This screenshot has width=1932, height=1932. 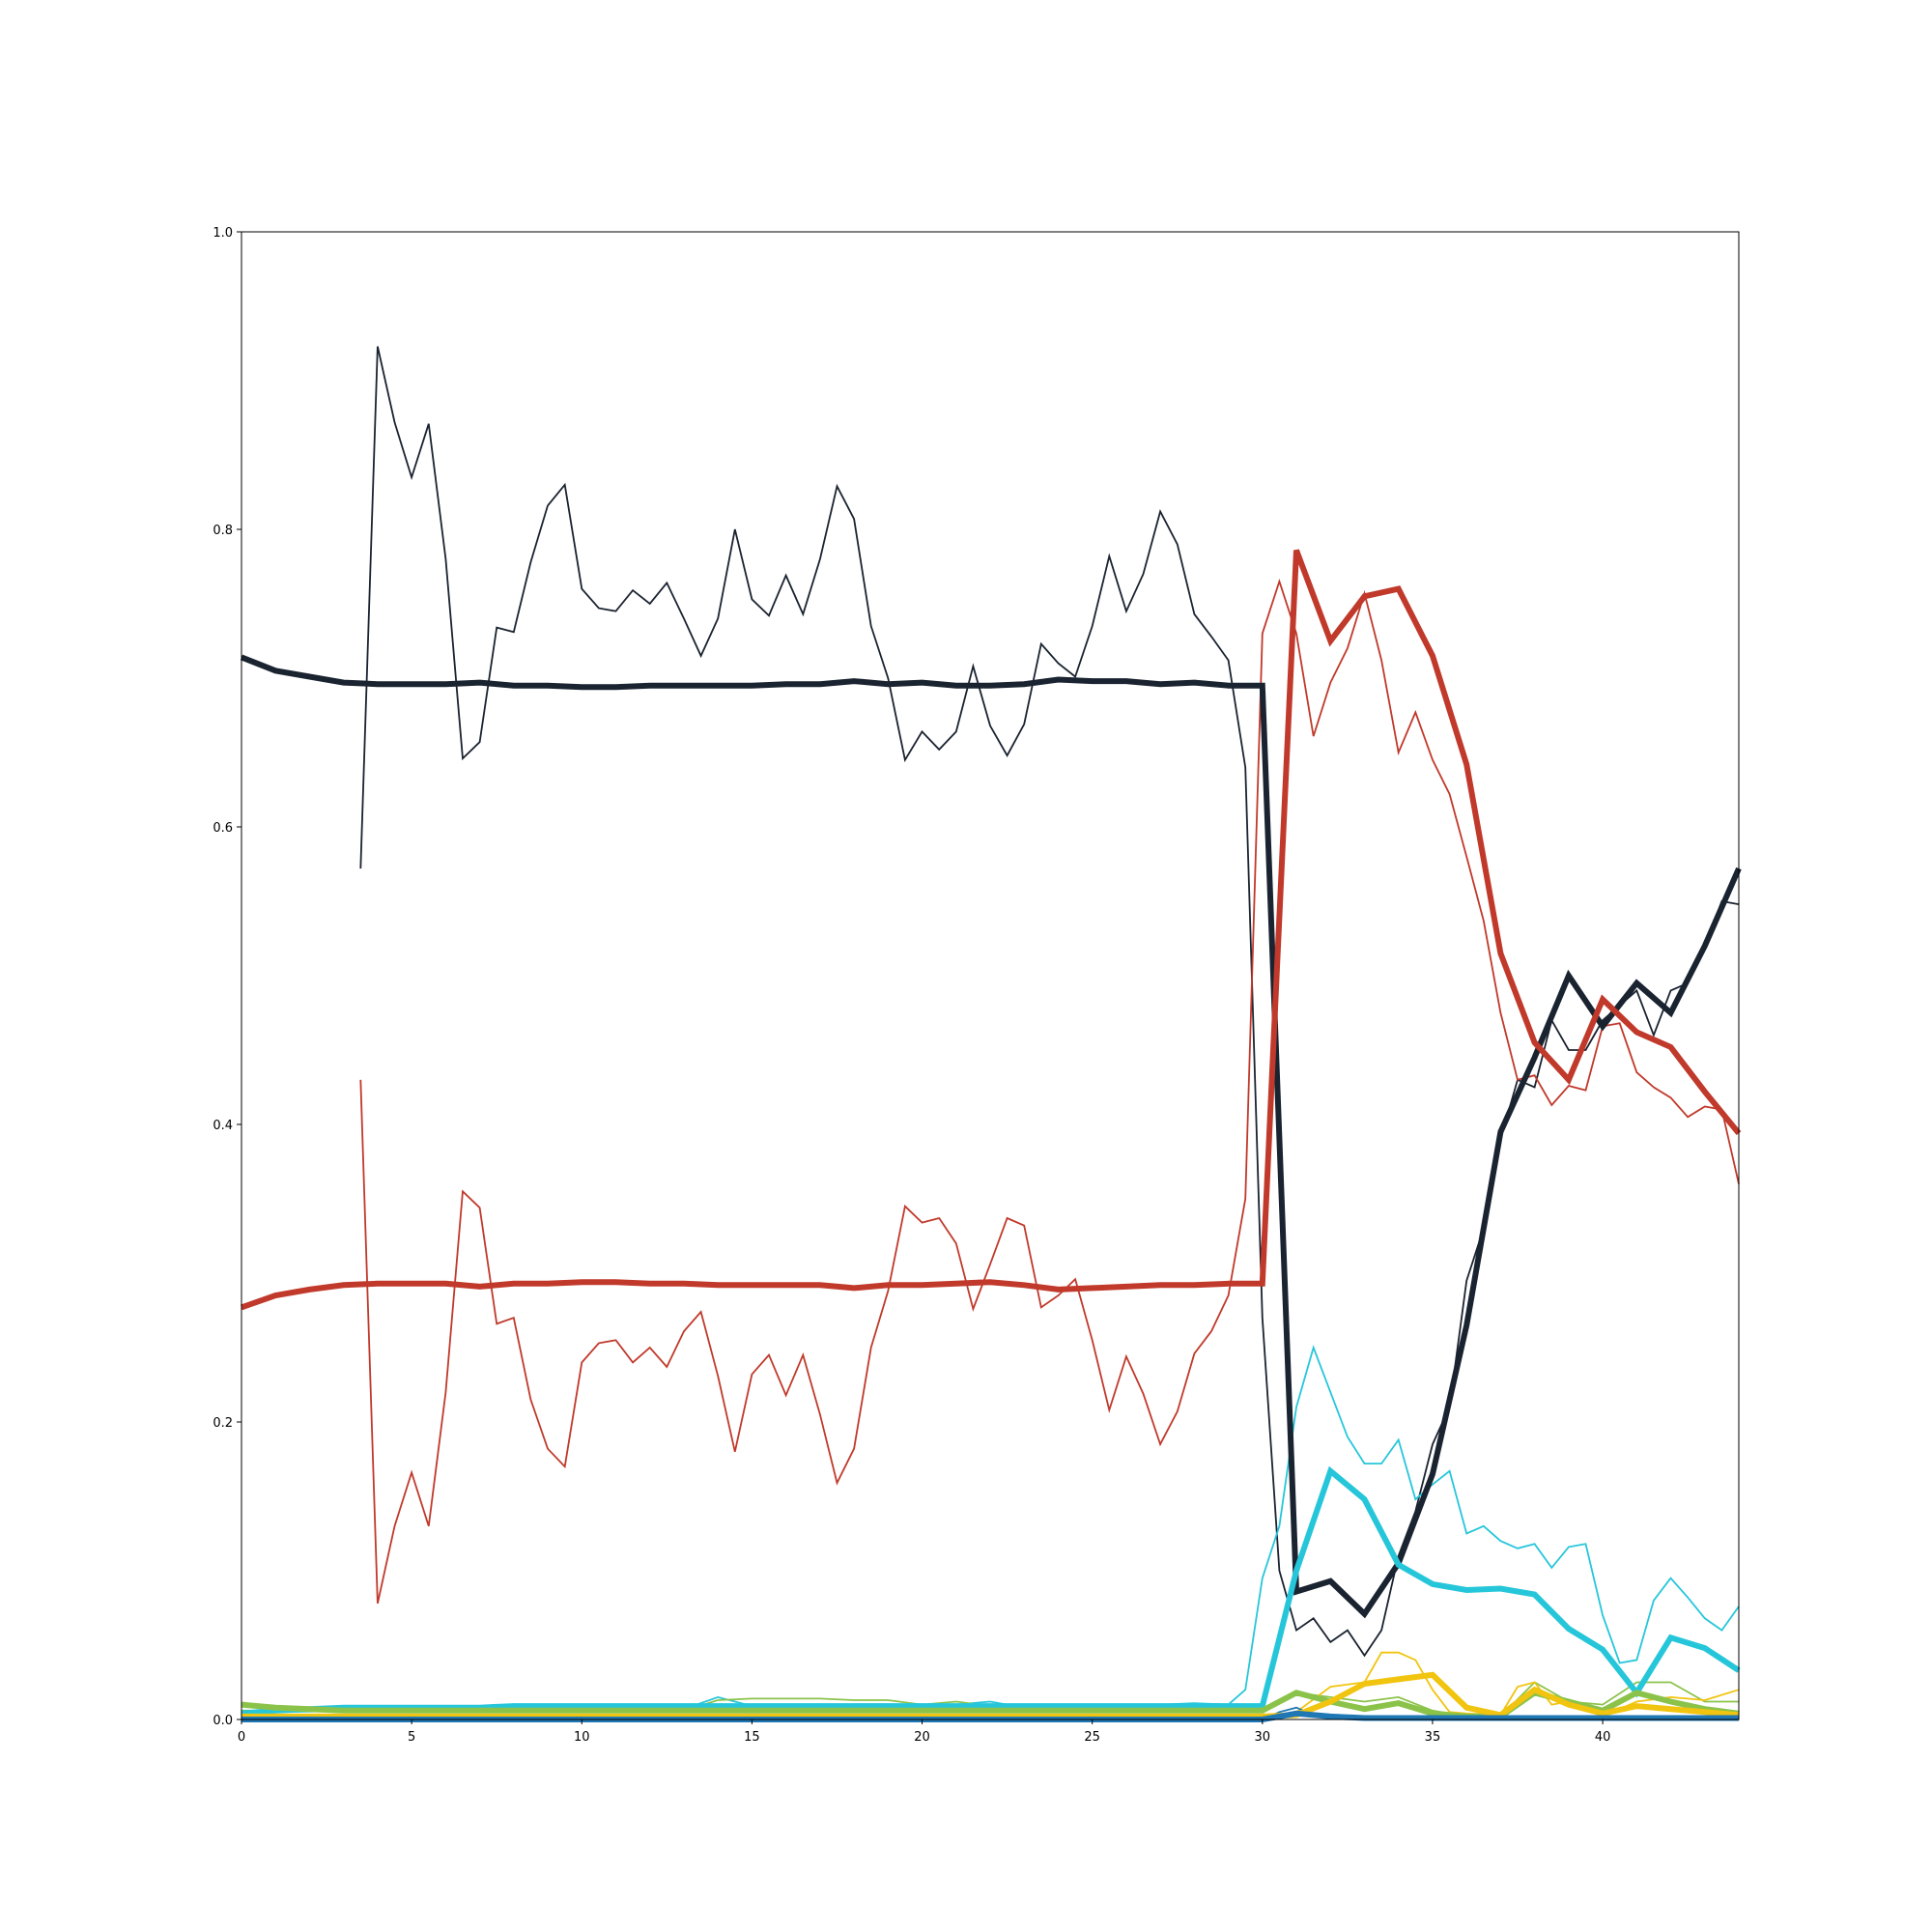 I want to click on y-axis: 0.0 0.2 0.4 0.6 0.8 1.0, so click(x=227, y=977).